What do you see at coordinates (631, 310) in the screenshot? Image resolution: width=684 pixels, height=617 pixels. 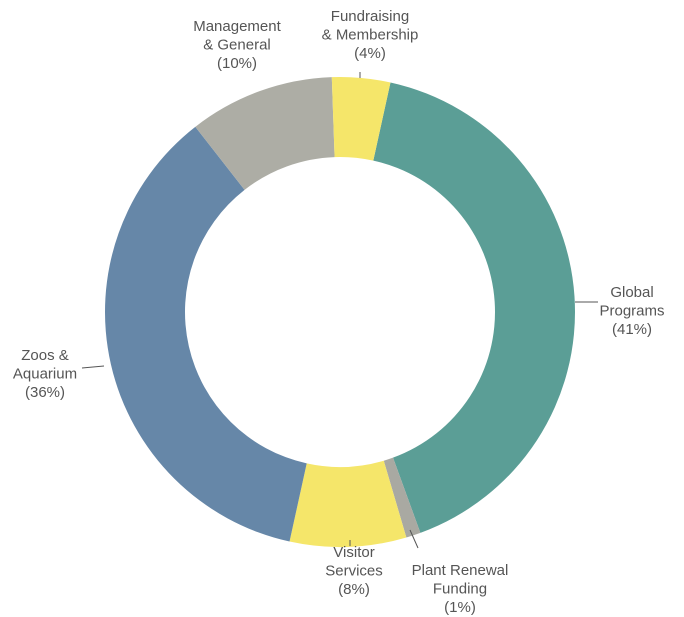 I see `slice-label: Programs` at bounding box center [631, 310].